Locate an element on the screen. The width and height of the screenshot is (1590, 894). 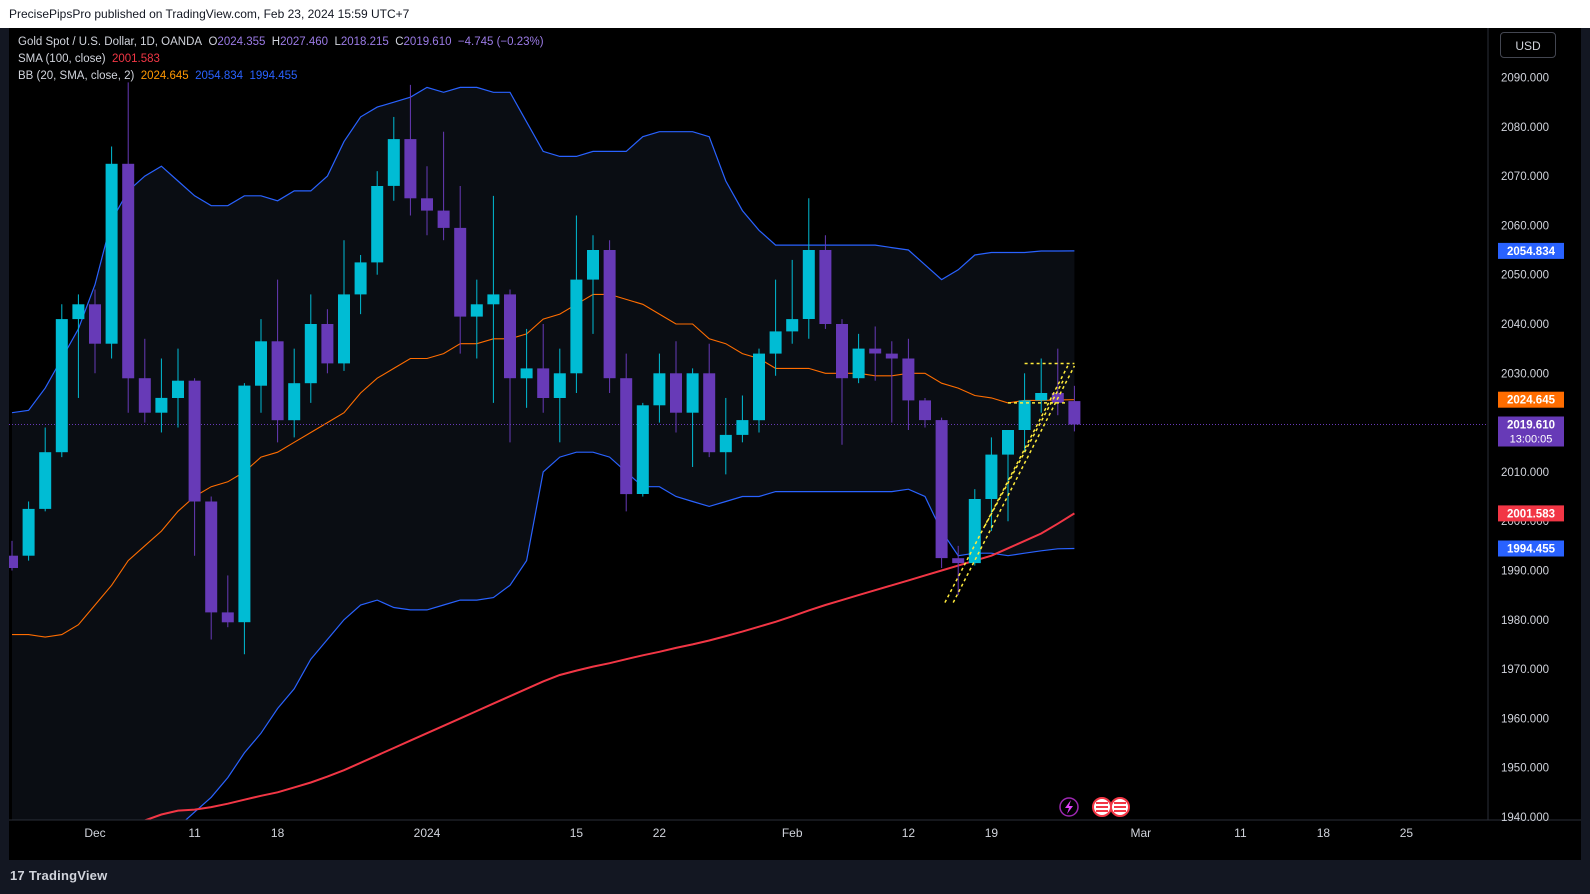
open-value: 2024.355 is located at coordinates (241, 42).